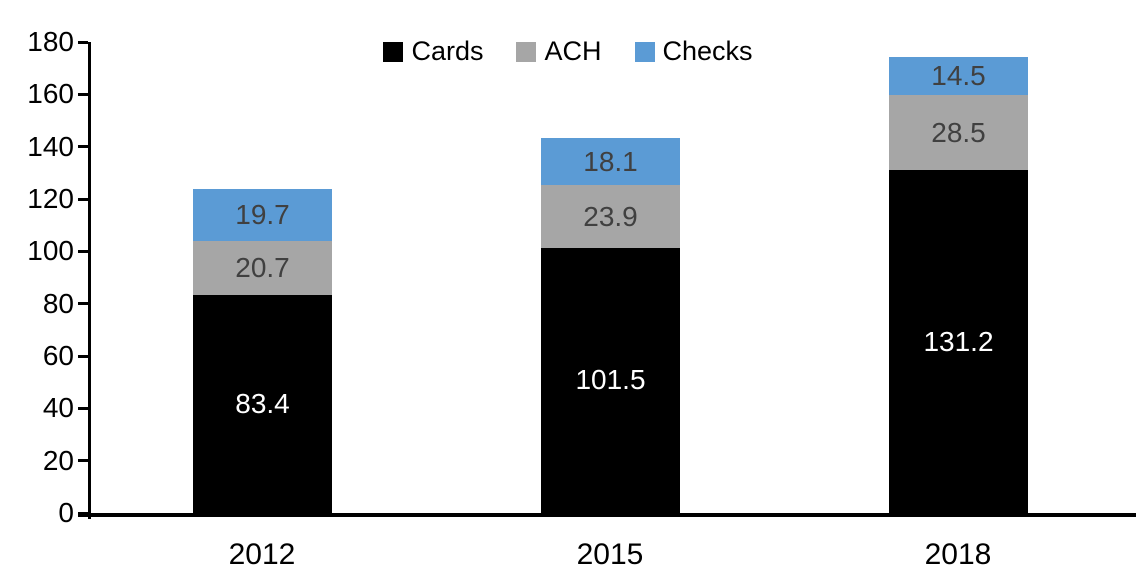 This screenshot has width=1136, height=588. I want to click on bar-segment-checks-2012: 19.7, so click(262, 215).